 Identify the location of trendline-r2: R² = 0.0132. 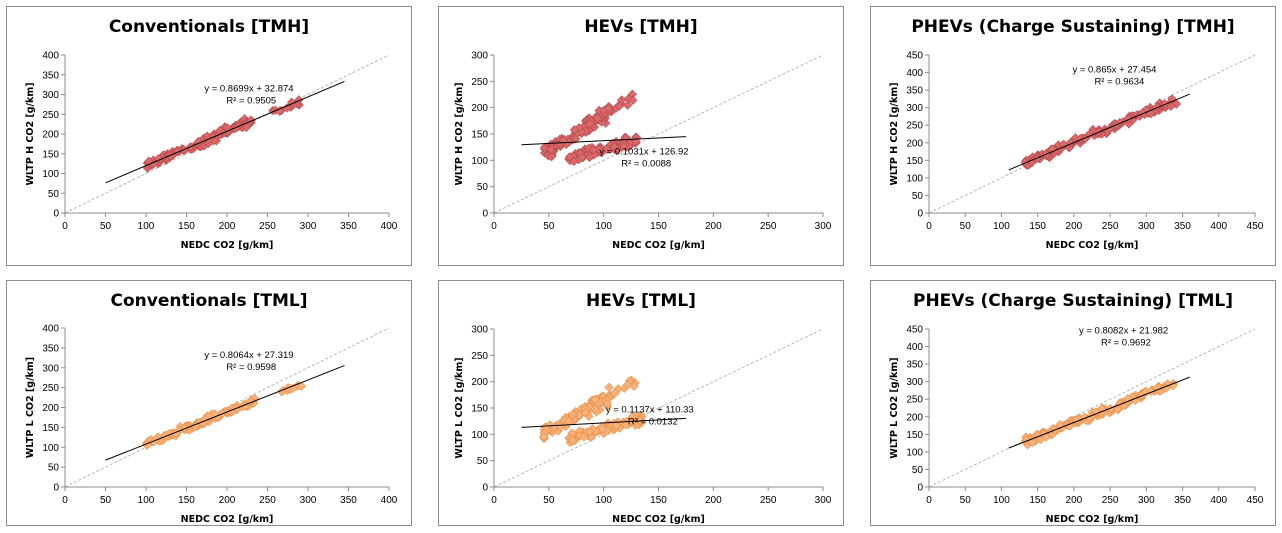
(653, 422).